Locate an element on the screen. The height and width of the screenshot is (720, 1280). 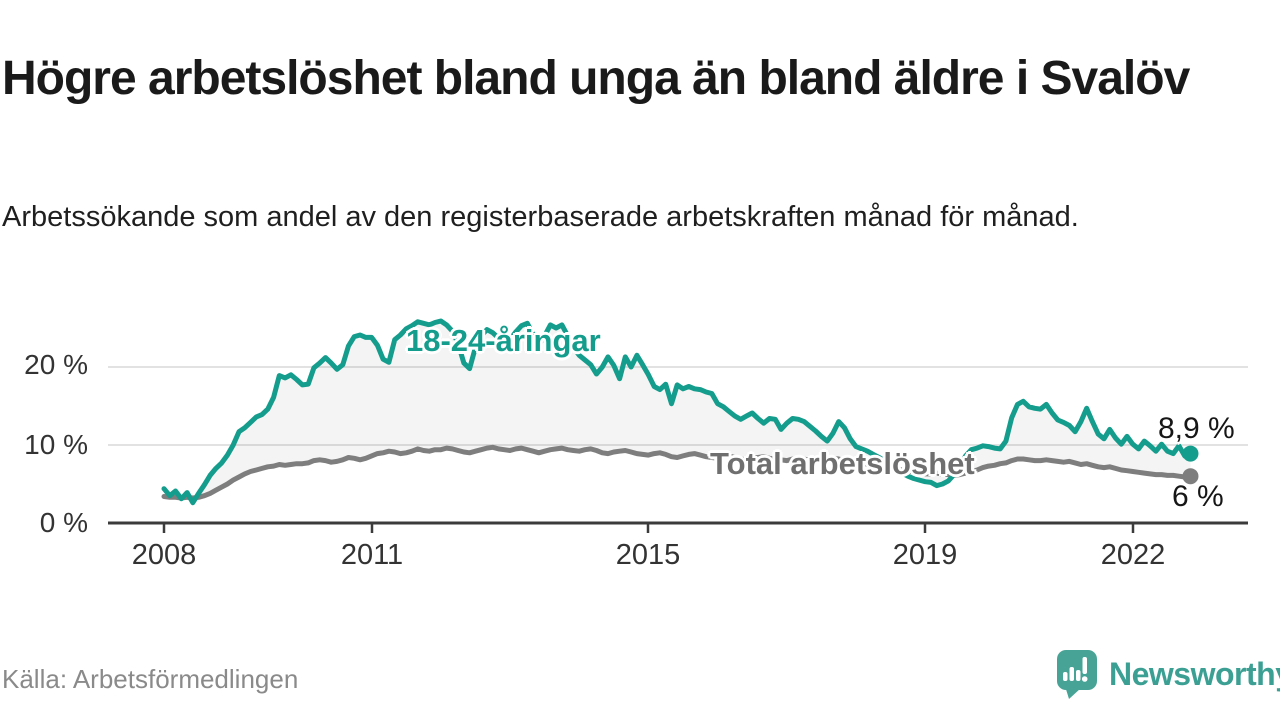
x-tick-2011: 2011 is located at coordinates (372, 555).